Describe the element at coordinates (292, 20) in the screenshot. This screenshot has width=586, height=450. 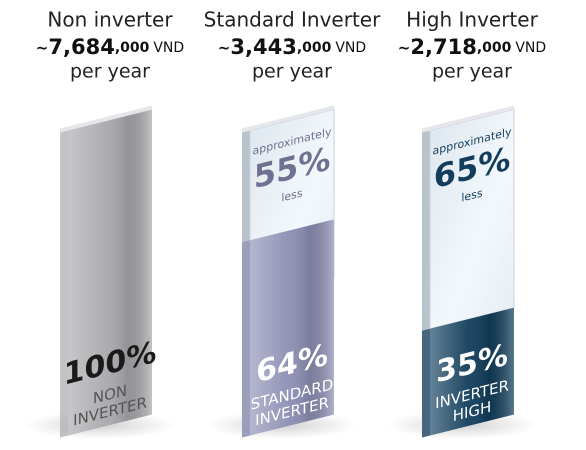
I see `category-title: Standard Inverter` at that location.